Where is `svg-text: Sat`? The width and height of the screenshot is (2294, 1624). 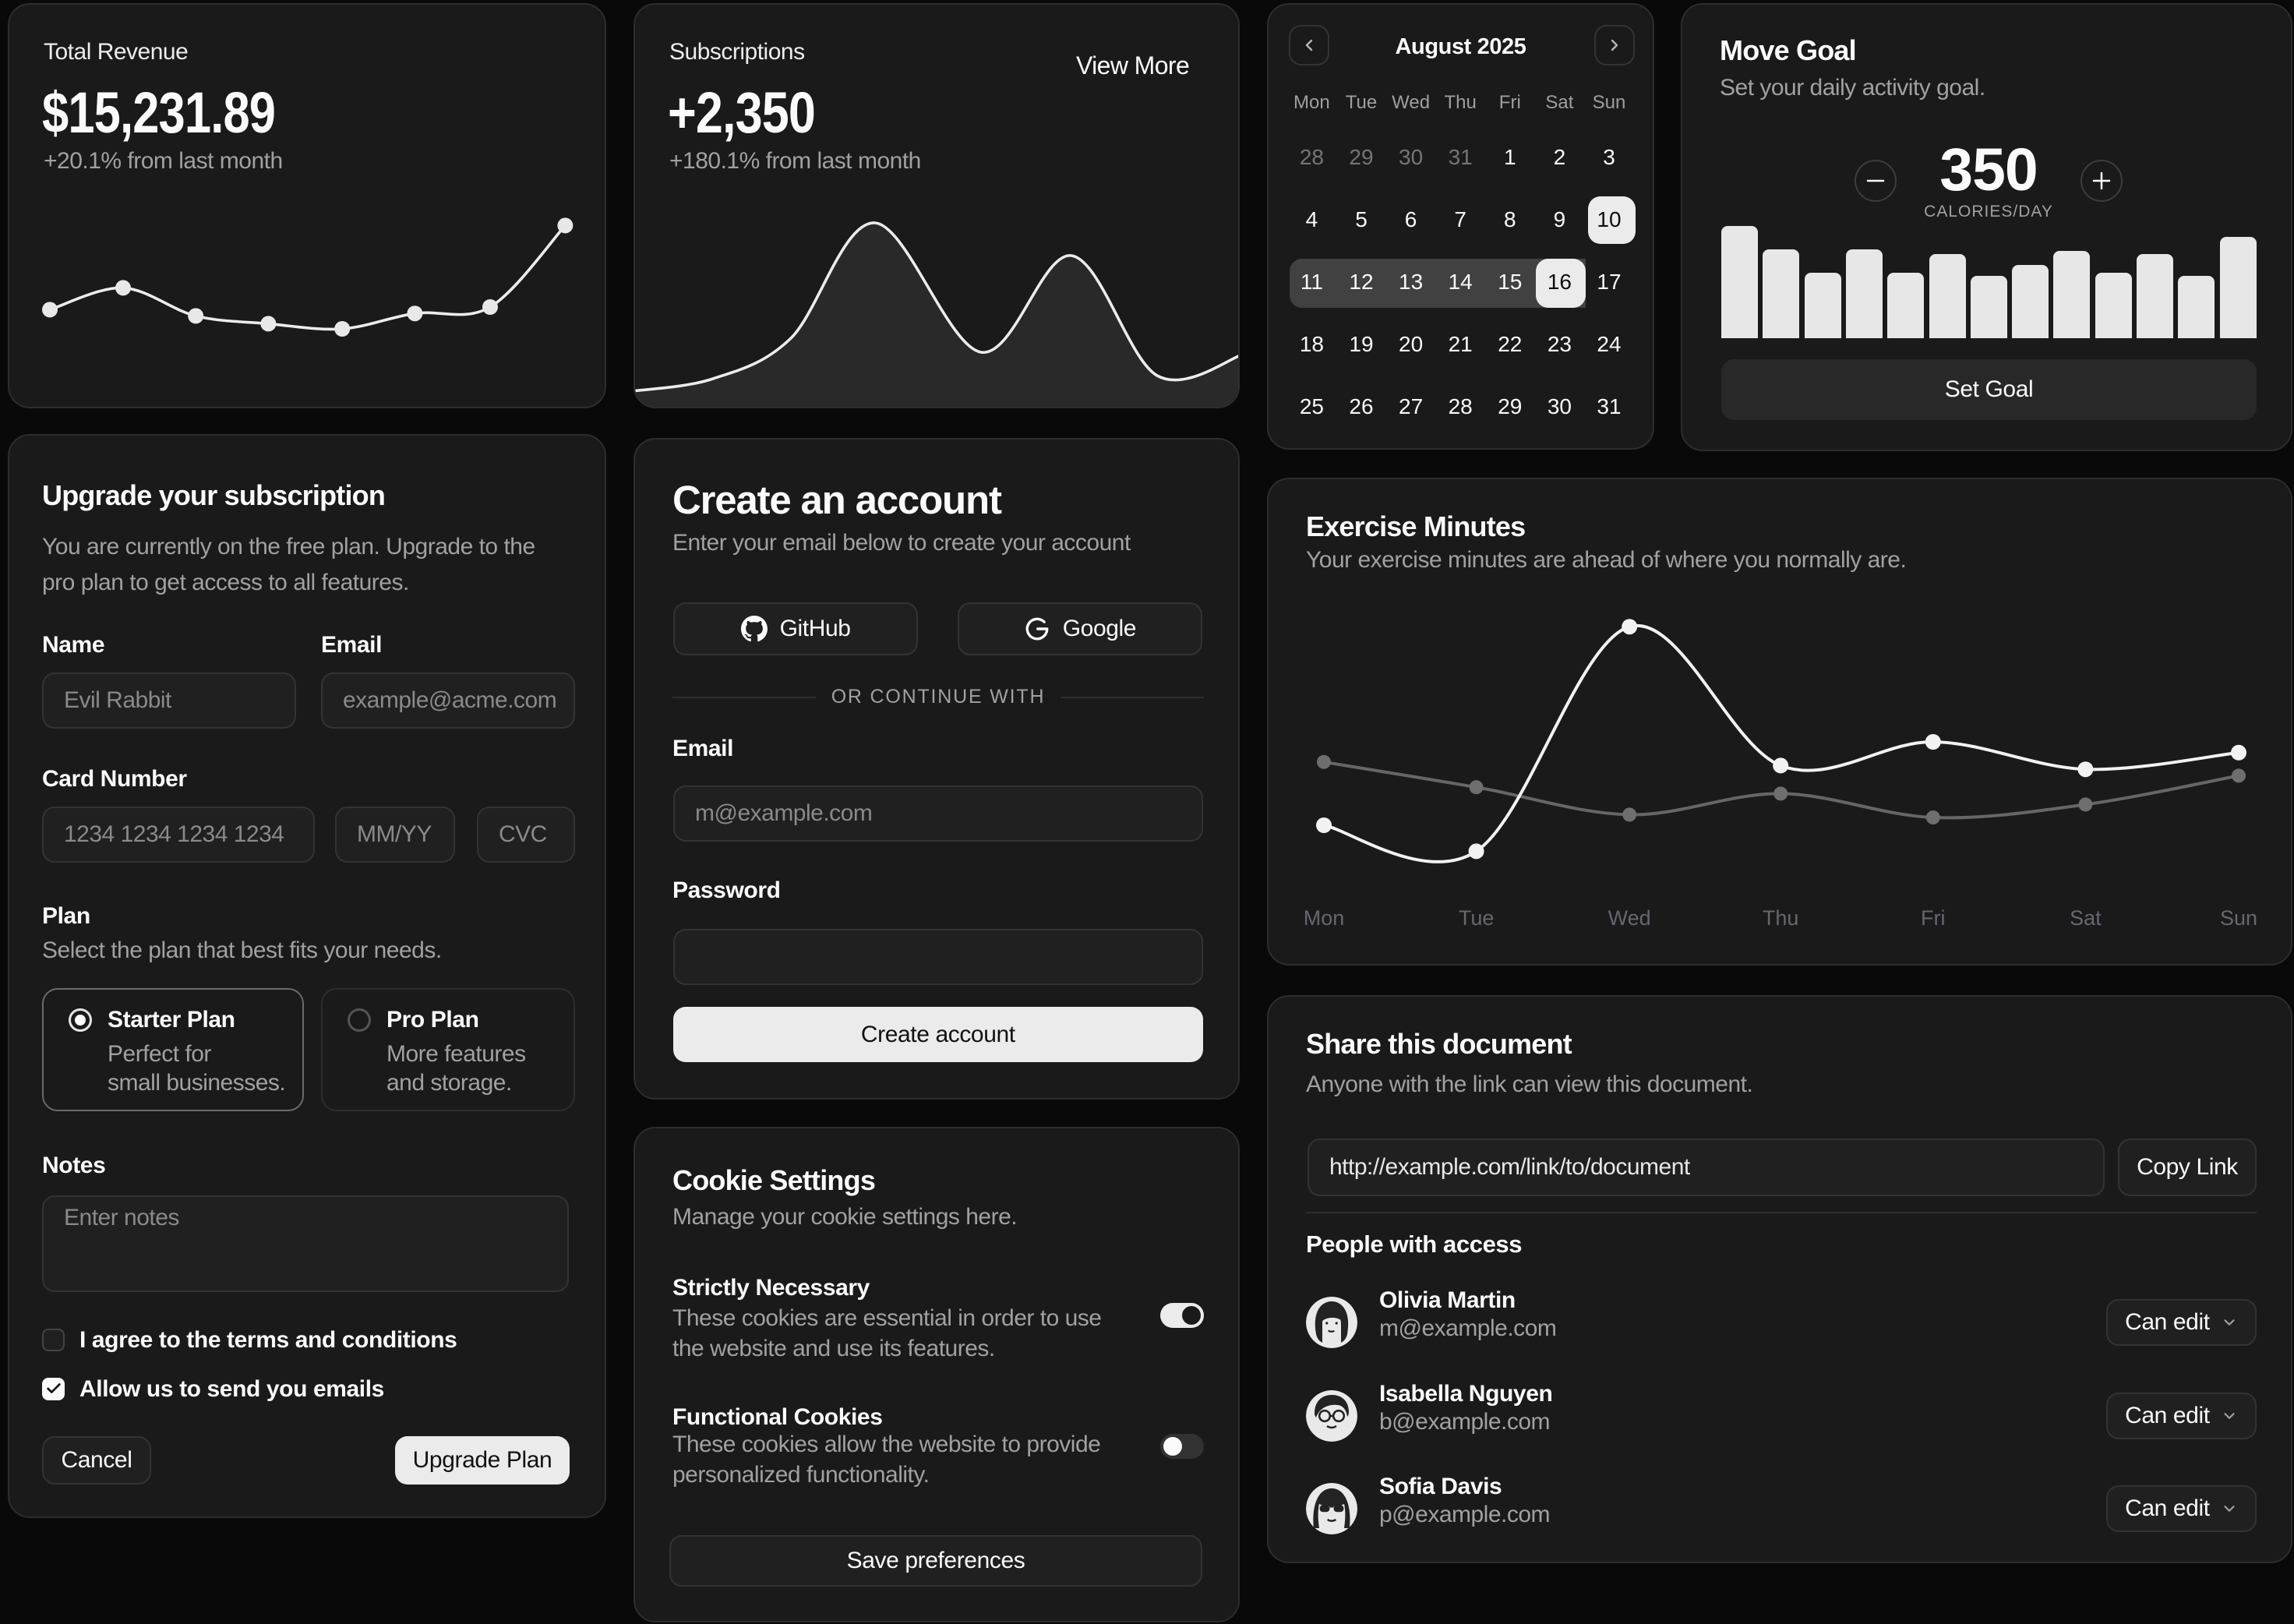
svg-text: Sat is located at coordinates (2086, 918).